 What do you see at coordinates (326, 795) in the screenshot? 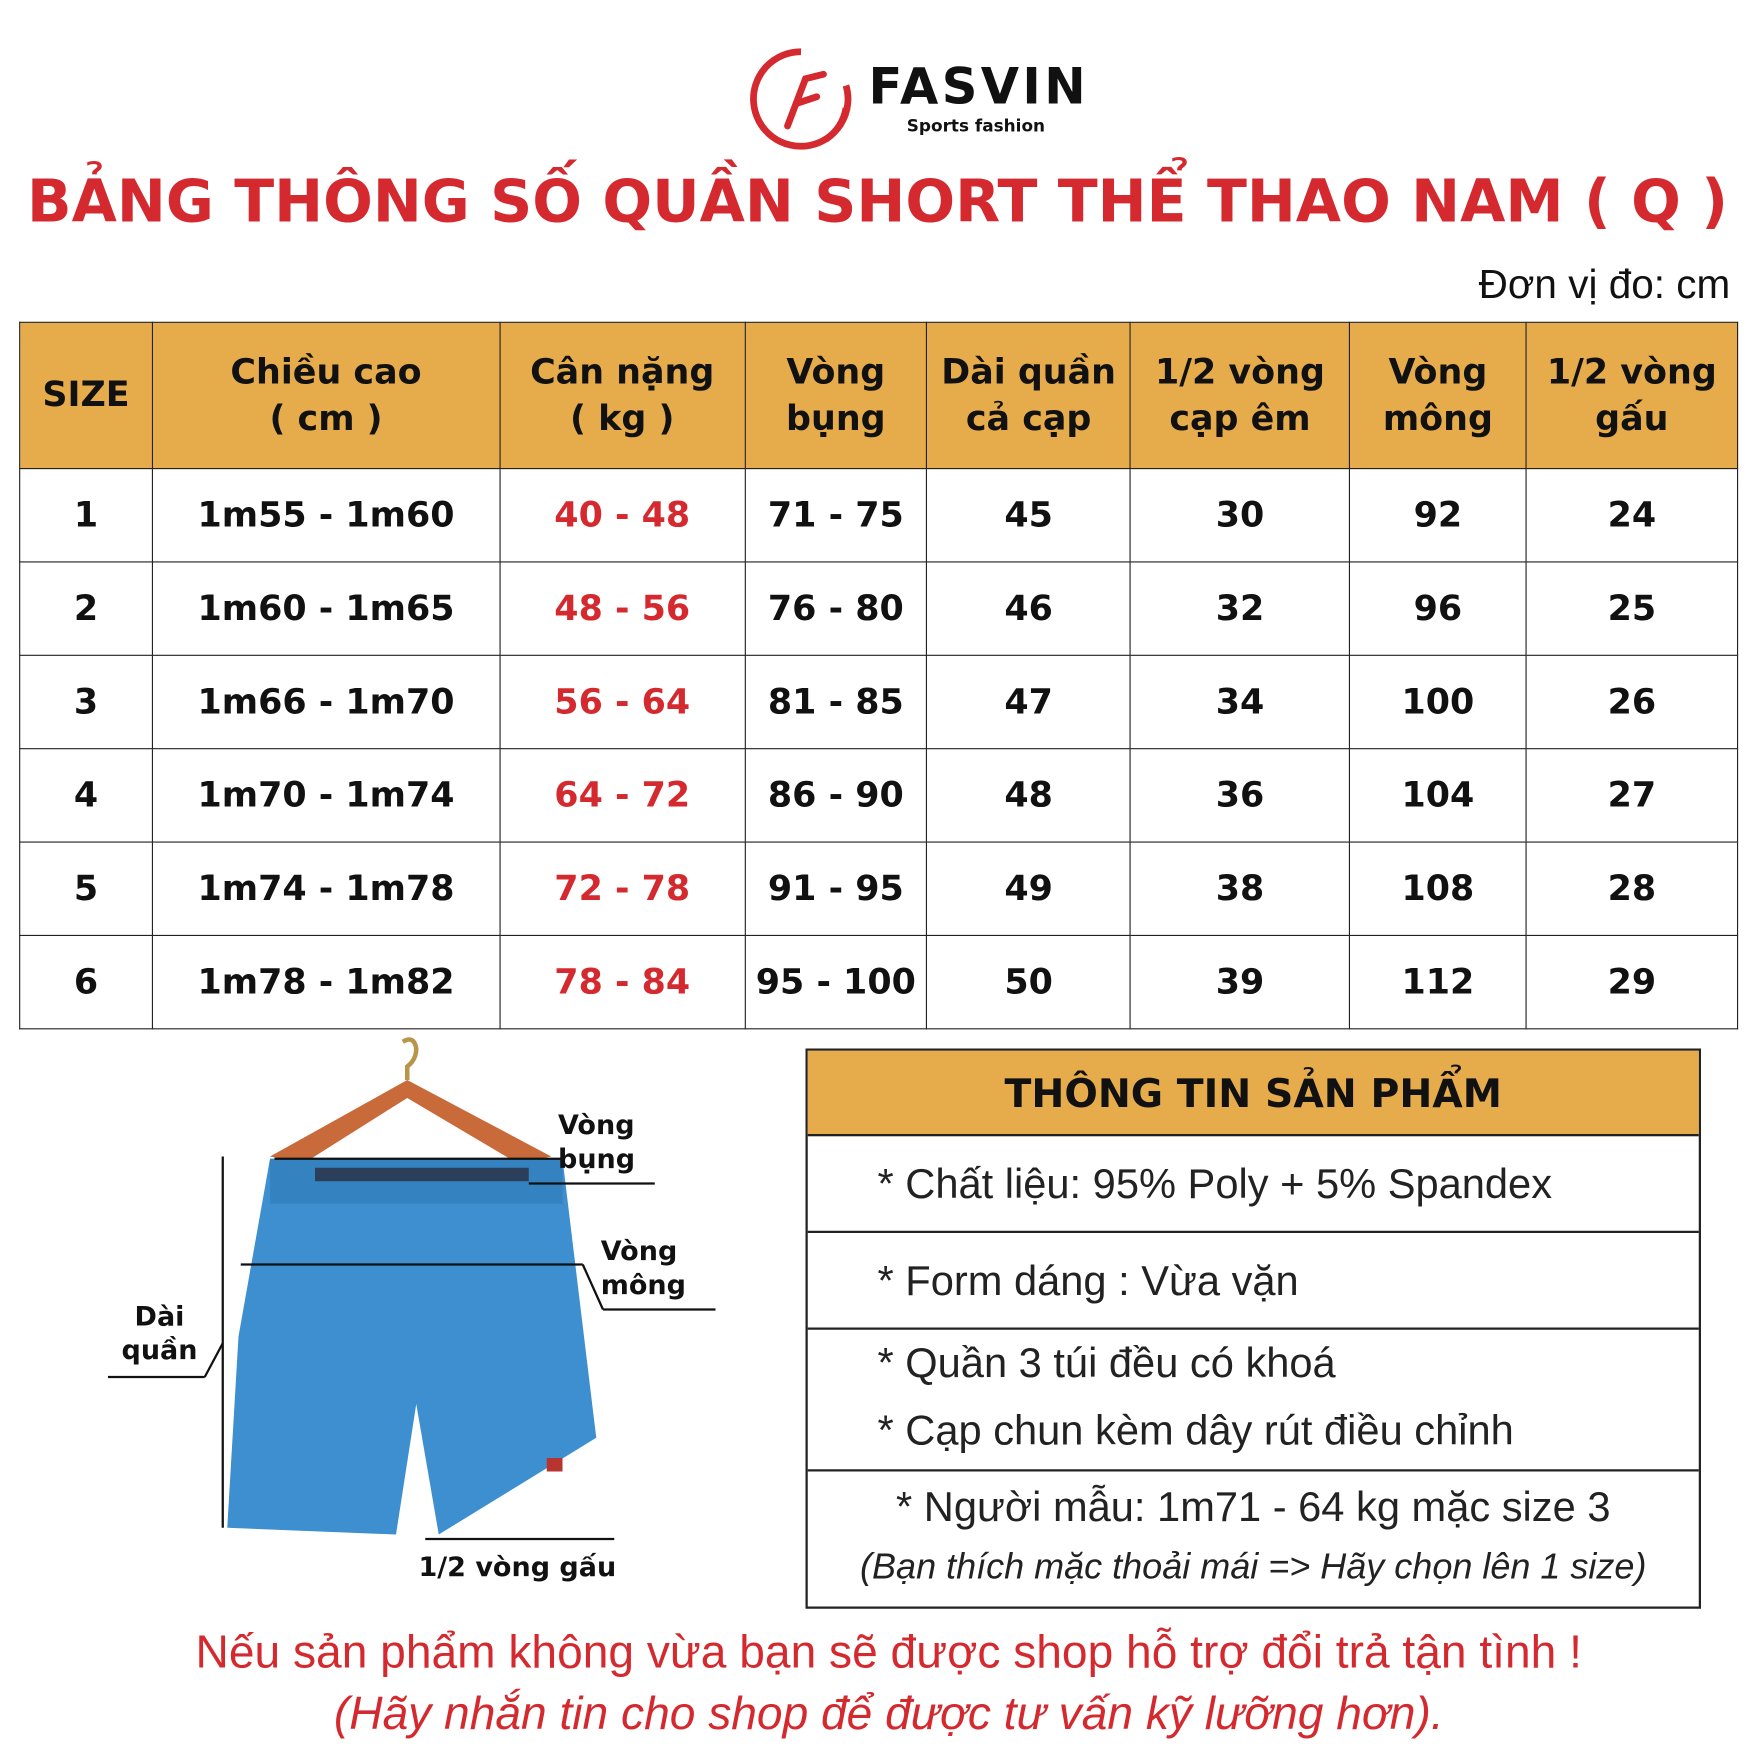
I see `table-cell: 1m70 - 1m74` at bounding box center [326, 795].